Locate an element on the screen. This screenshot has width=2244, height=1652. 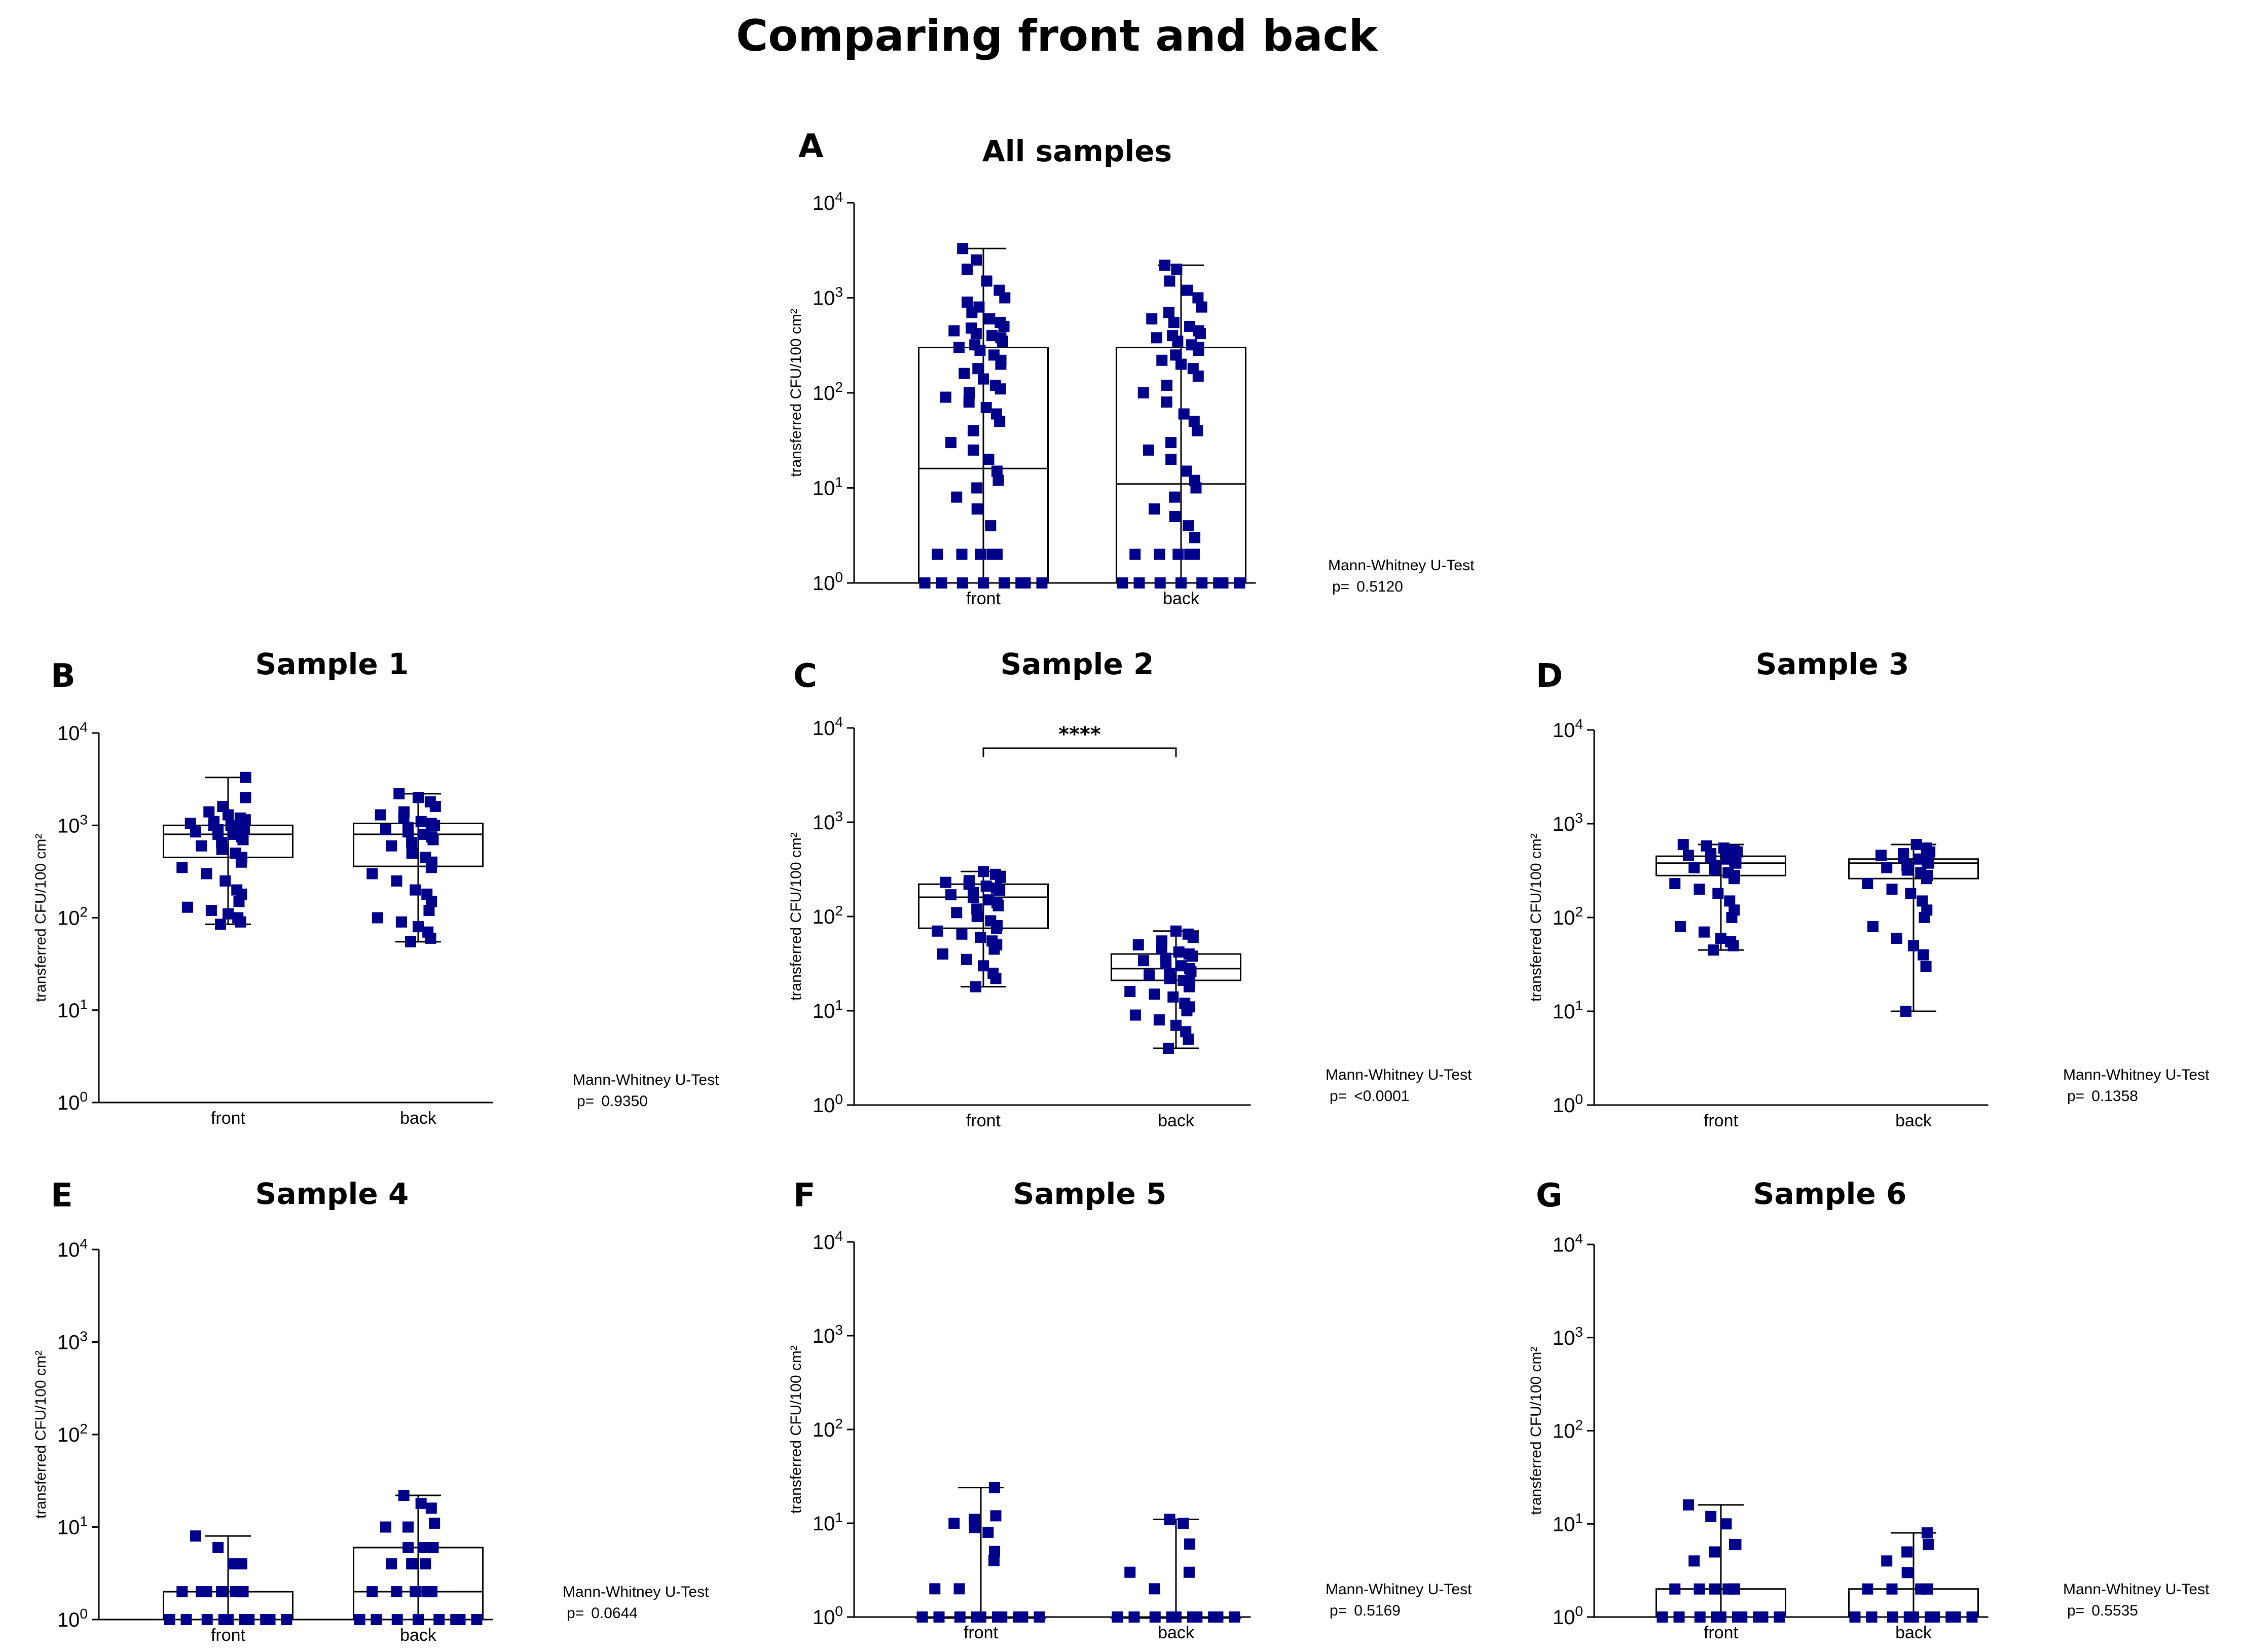
x-tick-label: front is located at coordinates (229, 1119).